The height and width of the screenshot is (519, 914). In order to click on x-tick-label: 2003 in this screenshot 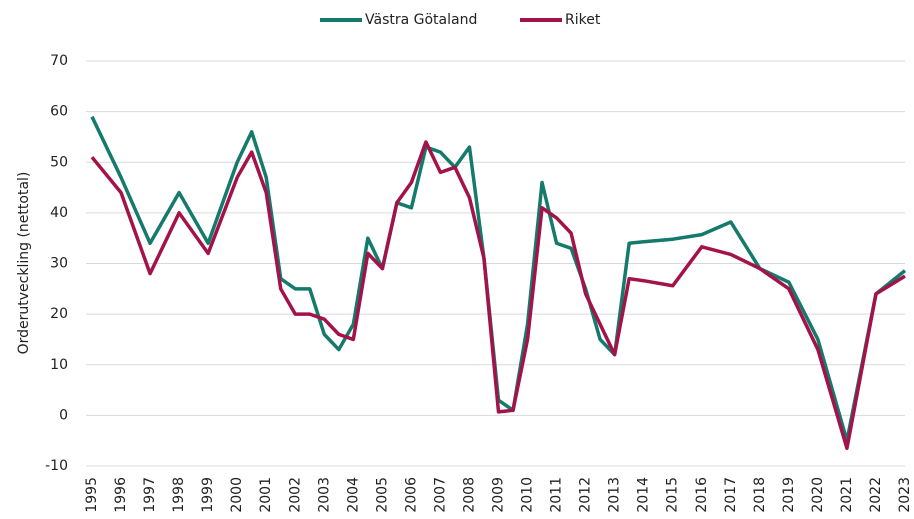, I will do `click(324, 495)`.